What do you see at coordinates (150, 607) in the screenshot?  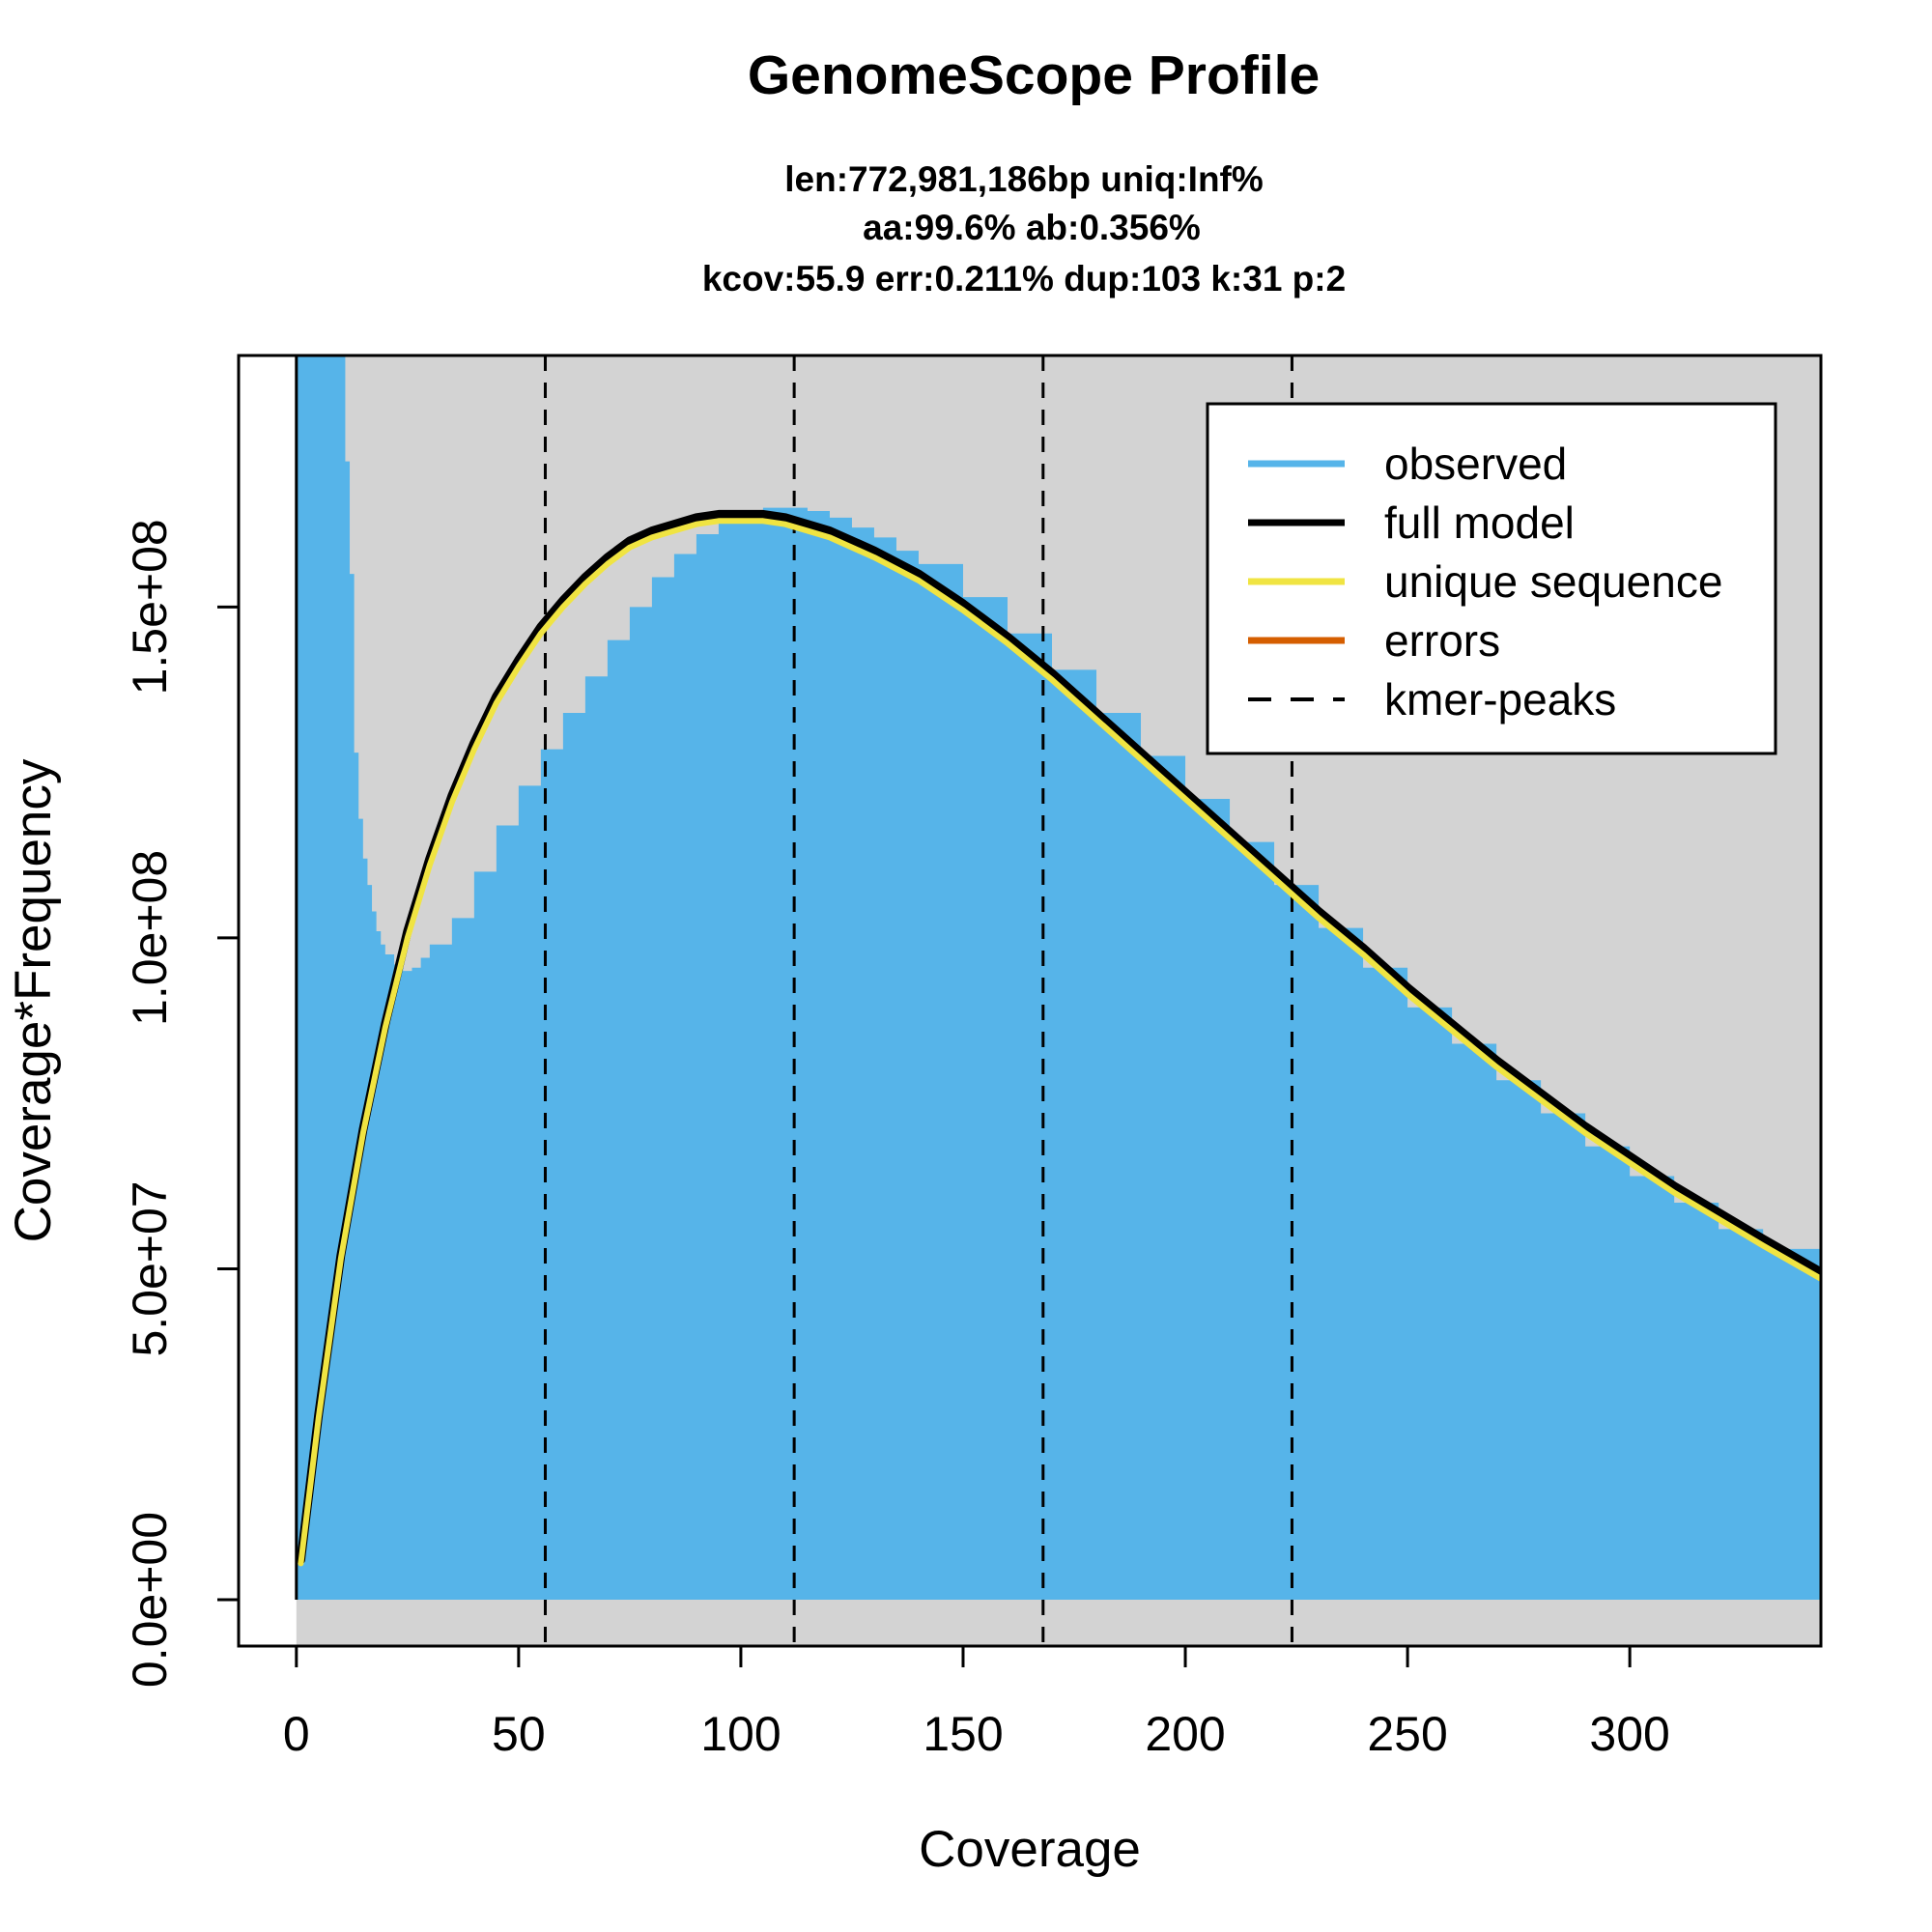 I see `y-tick-label-3: 1.5e+08` at bounding box center [150, 607].